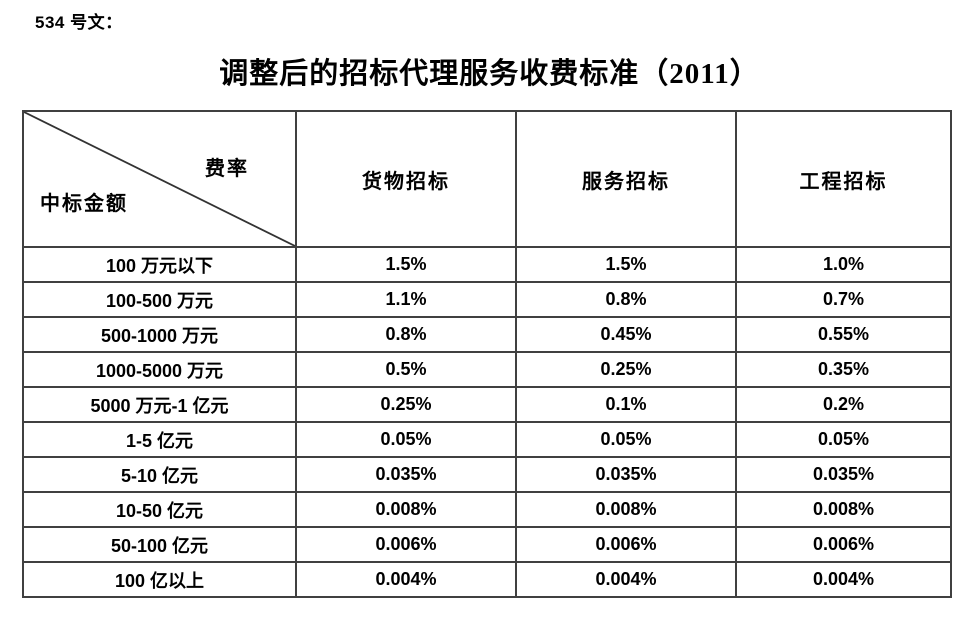 Image resolution: width=979 pixels, height=629 pixels. Describe the element at coordinates (406, 299) in the screenshot. I see `rate-cell: 1.1%` at that location.